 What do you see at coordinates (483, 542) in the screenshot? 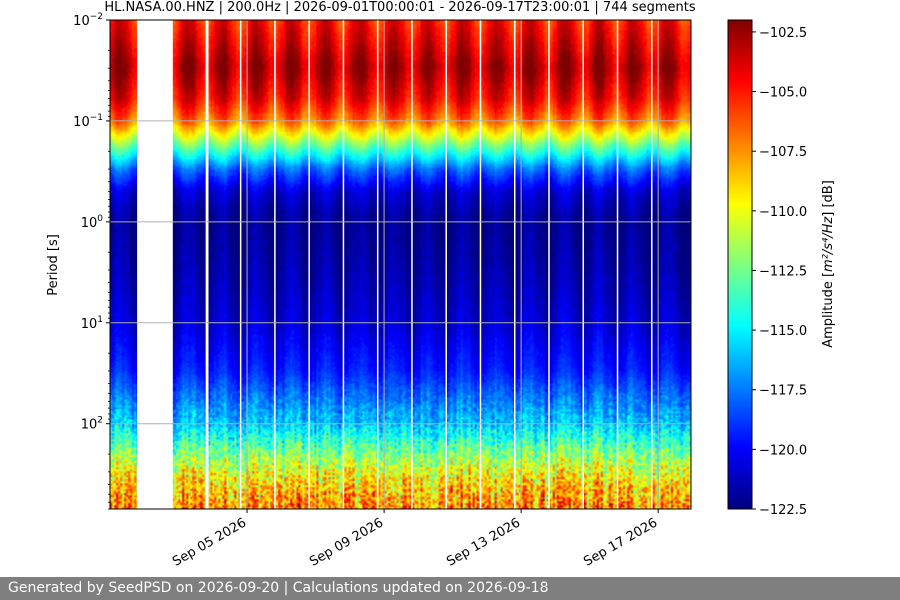
I see `x-tick-label: Sep 13 2026` at bounding box center [483, 542].